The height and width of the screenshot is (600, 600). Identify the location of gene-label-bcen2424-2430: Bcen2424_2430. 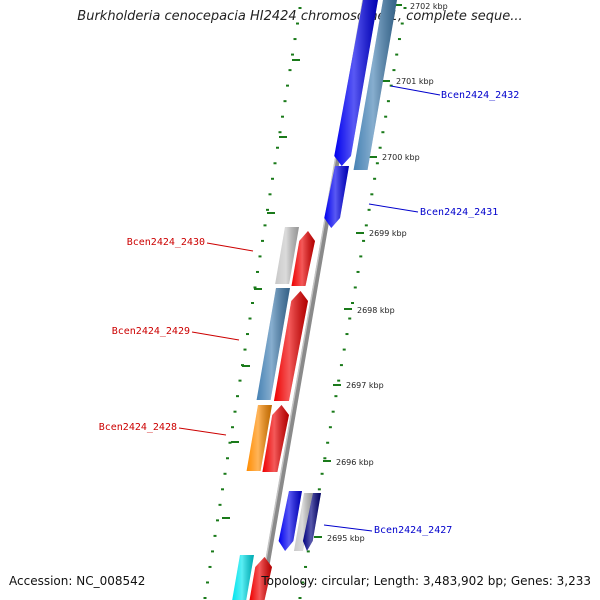
(166, 242).